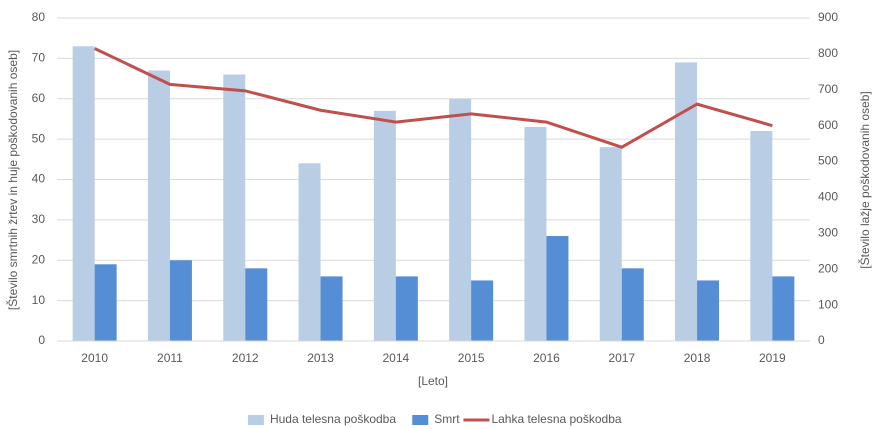 The image size is (875, 429). I want to click on y2-axis-label: [Število lažje poškodovanih oseb], so click(864, 179).